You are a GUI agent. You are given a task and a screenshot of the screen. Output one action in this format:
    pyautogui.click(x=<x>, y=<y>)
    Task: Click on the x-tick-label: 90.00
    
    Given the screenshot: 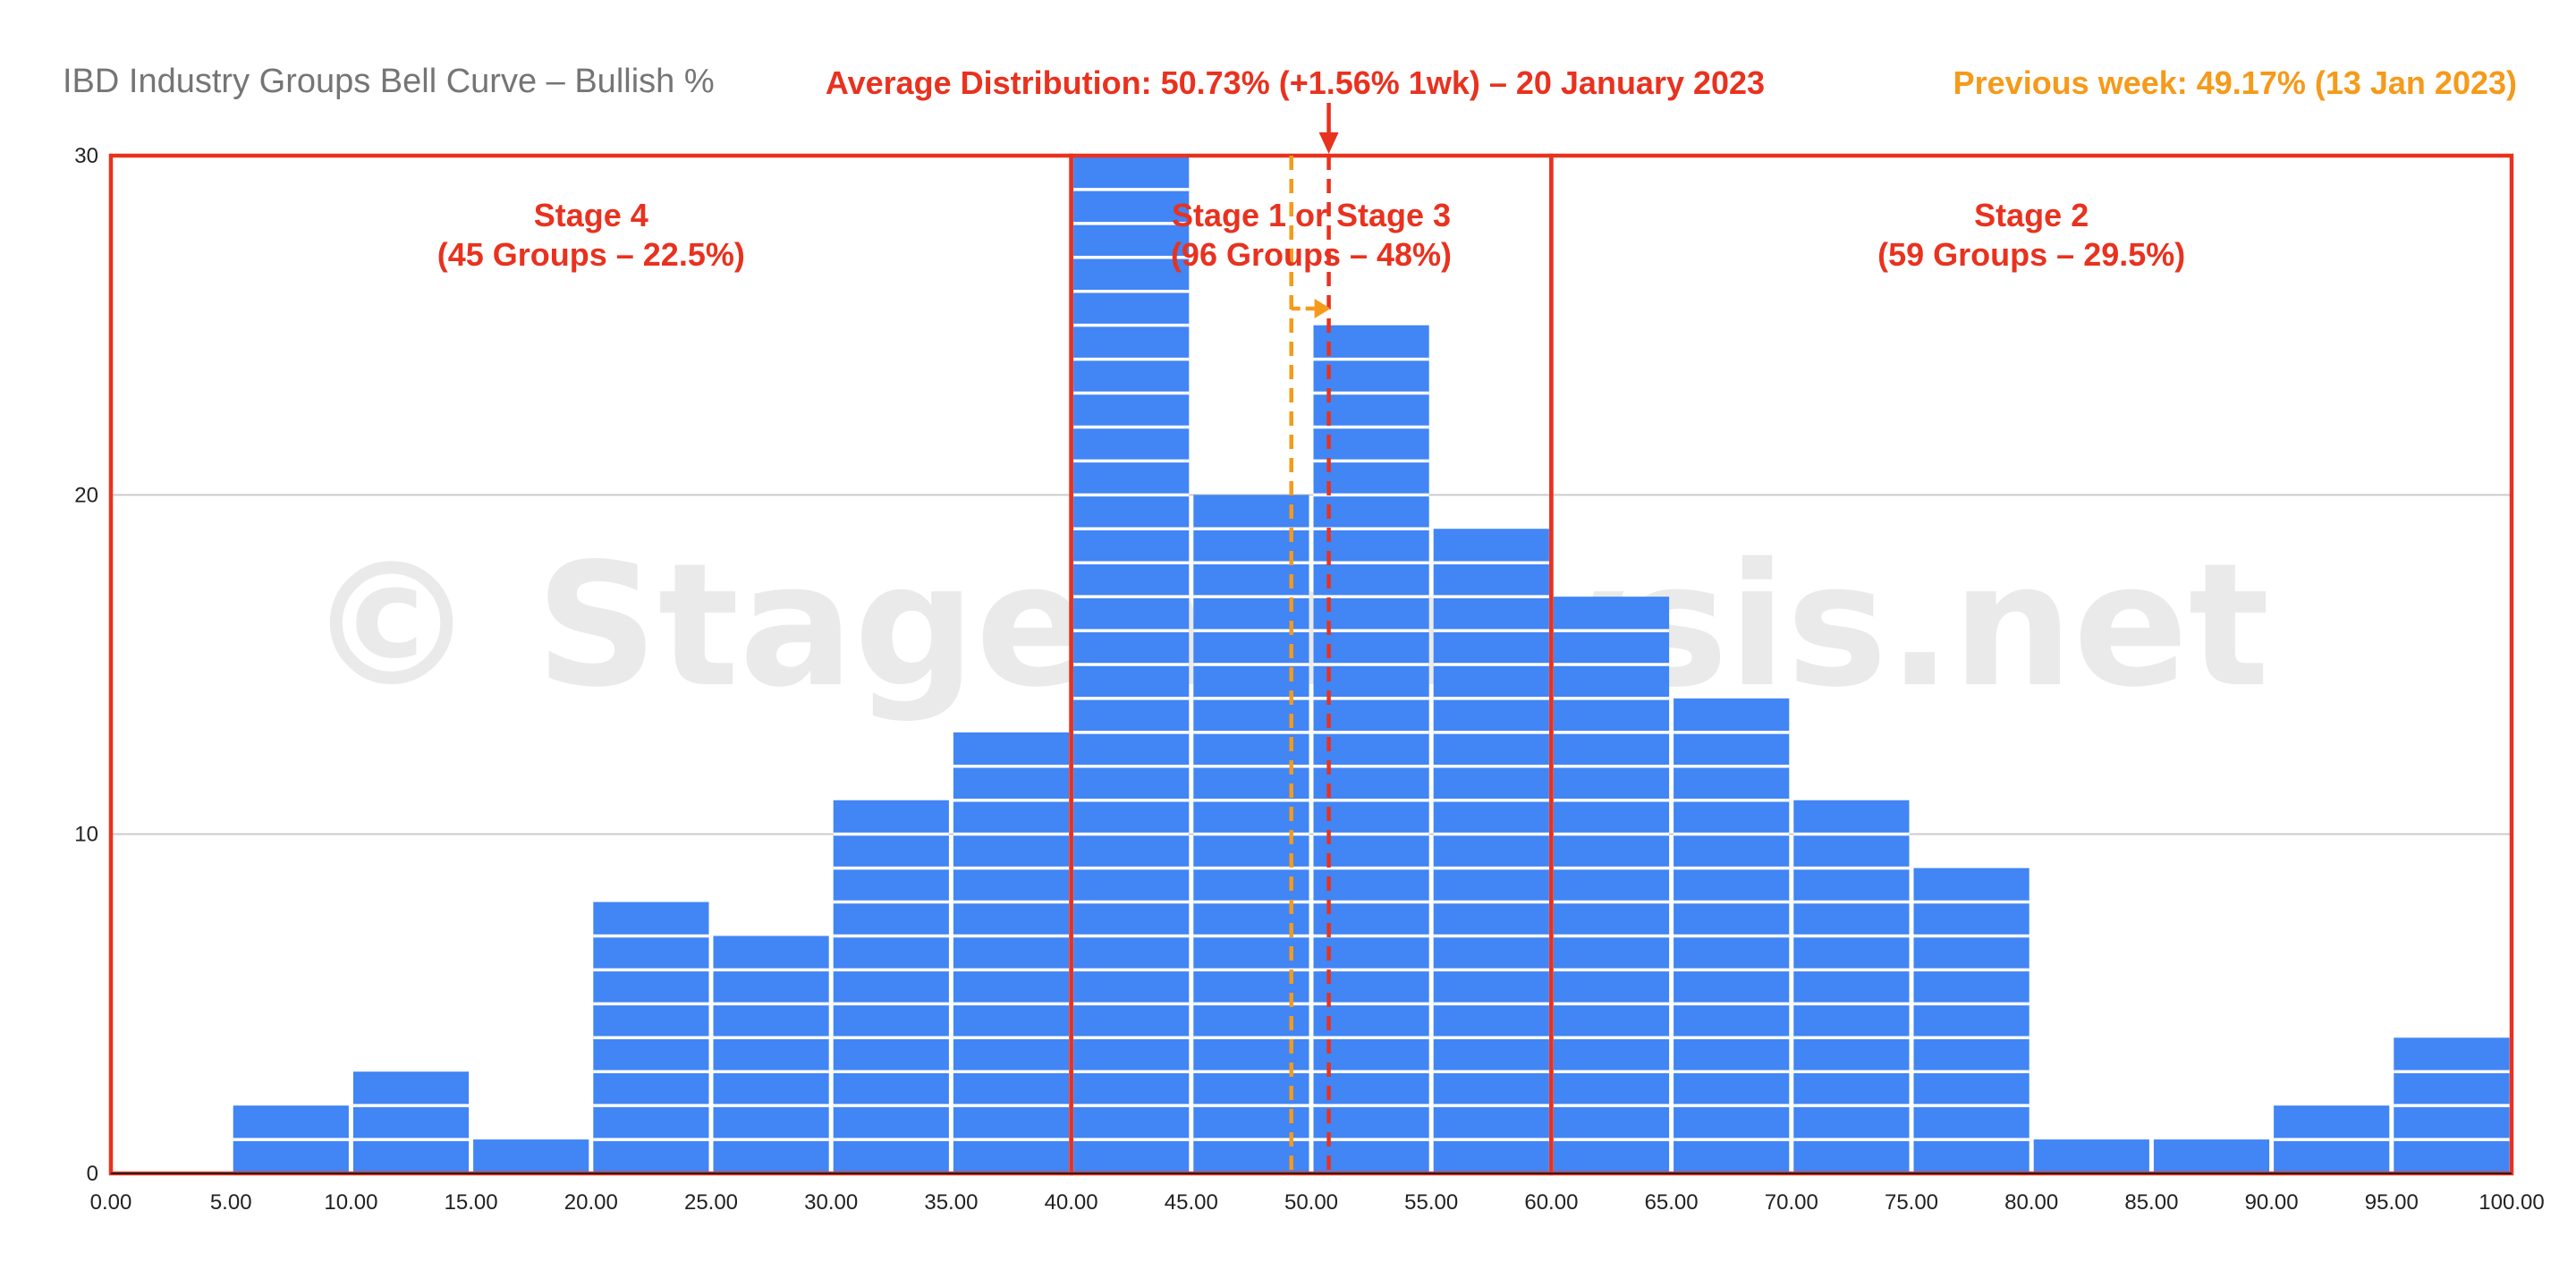 What is the action you would take?
    pyautogui.click(x=2272, y=1203)
    